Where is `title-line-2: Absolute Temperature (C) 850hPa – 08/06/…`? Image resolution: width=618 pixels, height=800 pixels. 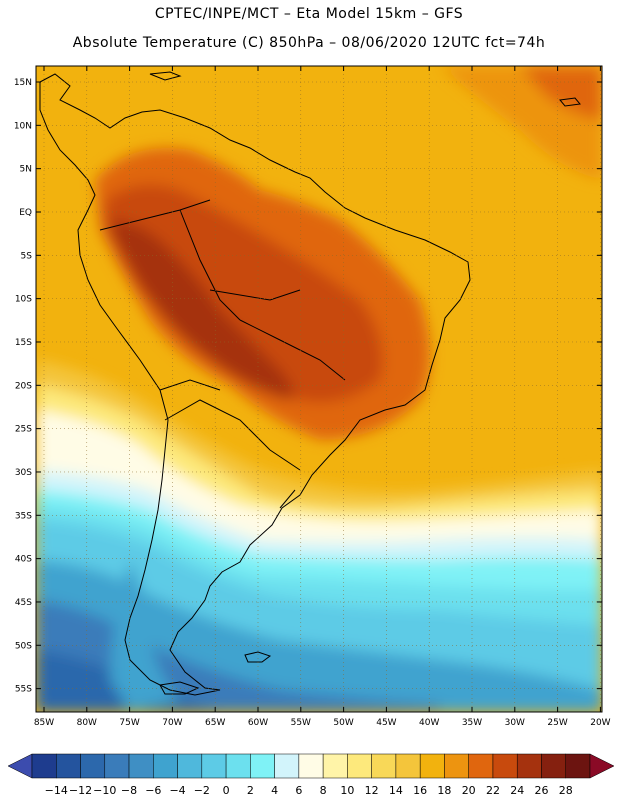
title-line-2: Absolute Temperature (C) 850hPa – 08/06/… is located at coordinates (309, 43).